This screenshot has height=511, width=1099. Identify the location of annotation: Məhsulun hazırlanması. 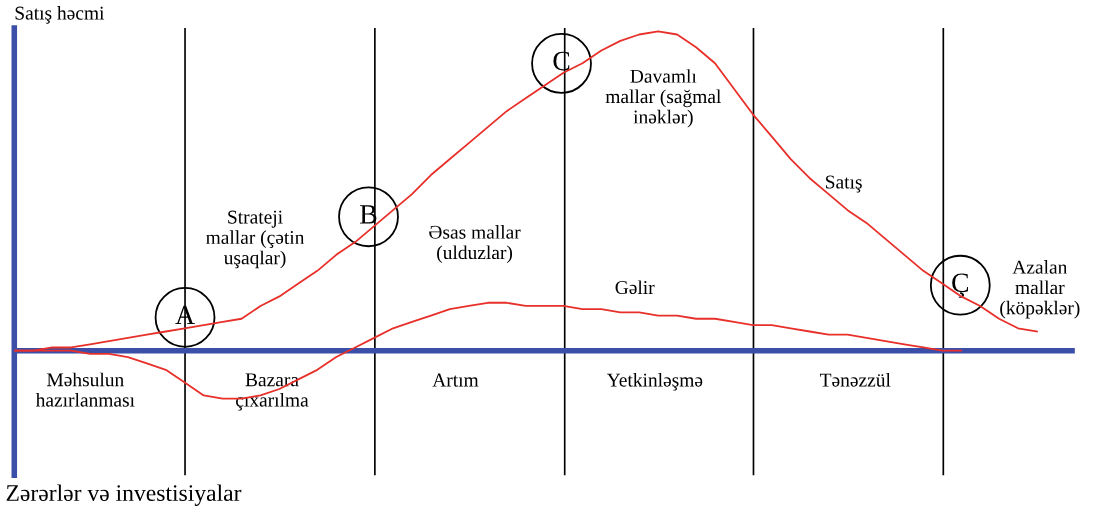
(85, 389).